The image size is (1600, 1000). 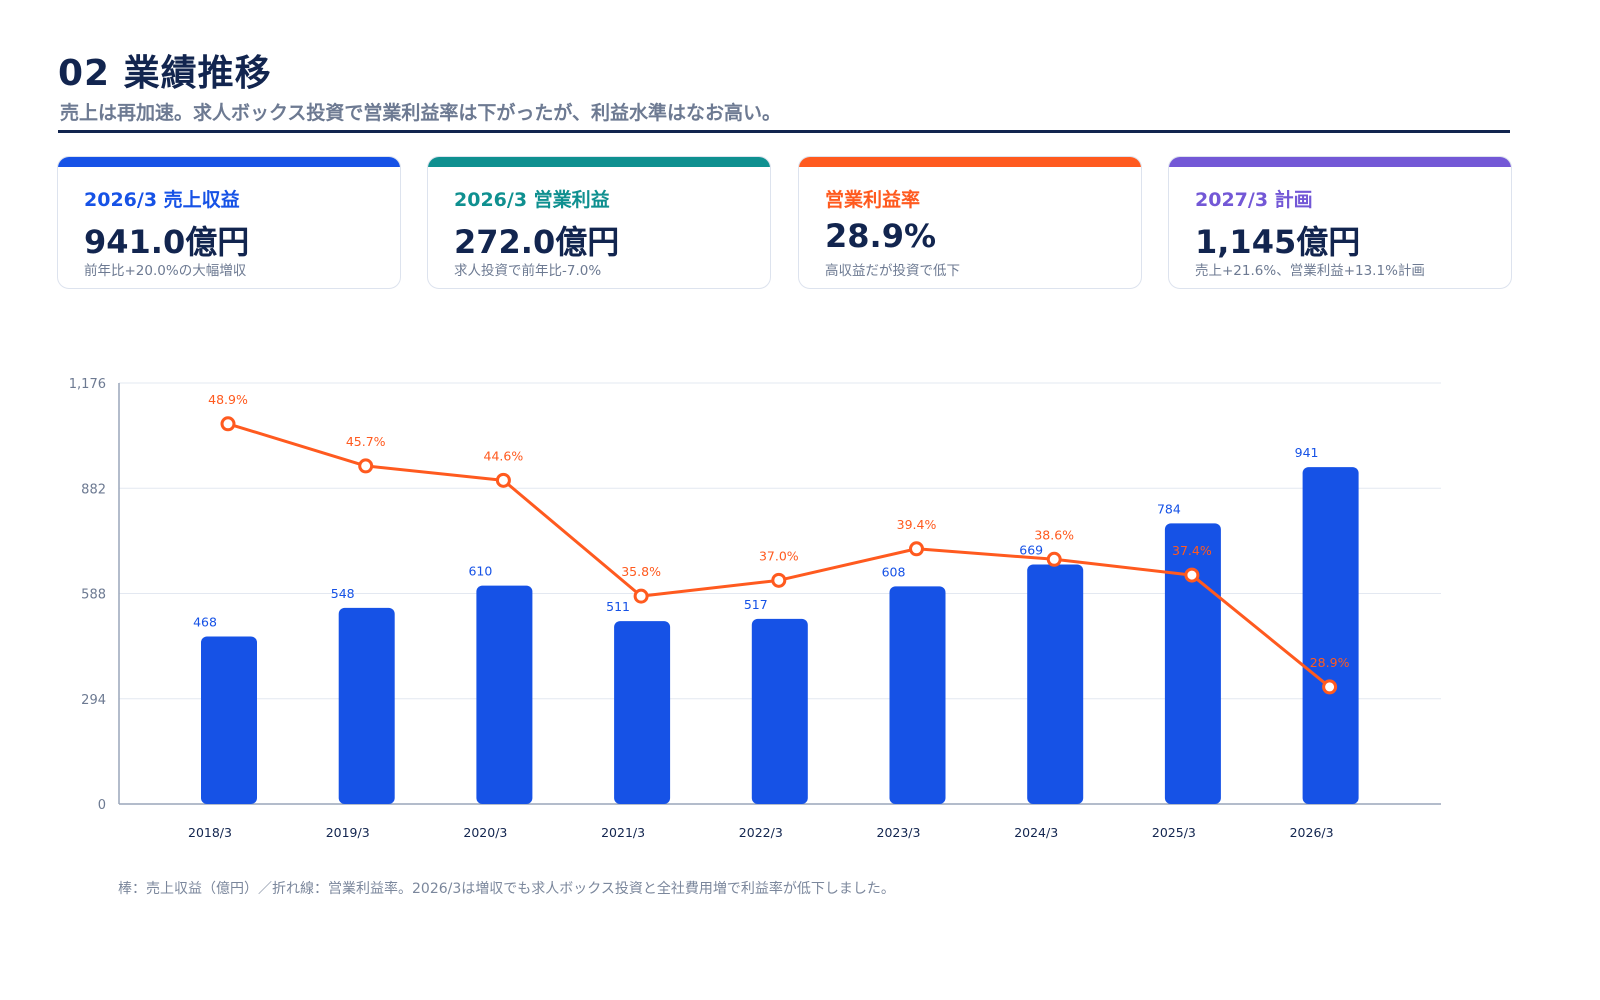 I want to click on y-tick-label: 0, so click(x=102, y=805).